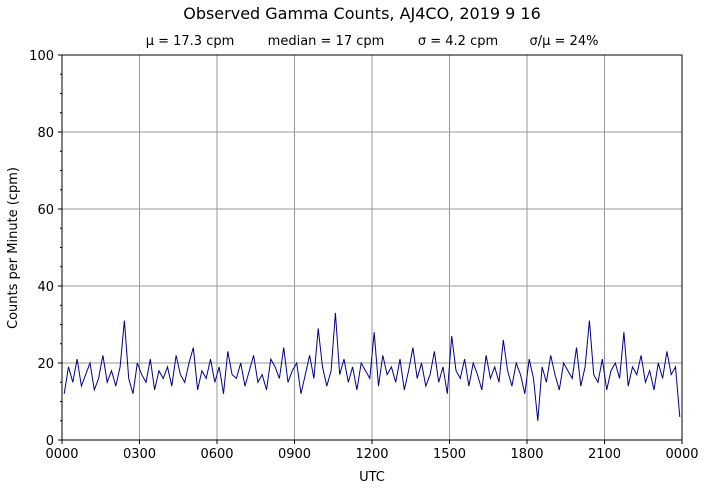  Describe the element at coordinates (45, 210) in the screenshot. I see `y-tick-label: 60` at that location.